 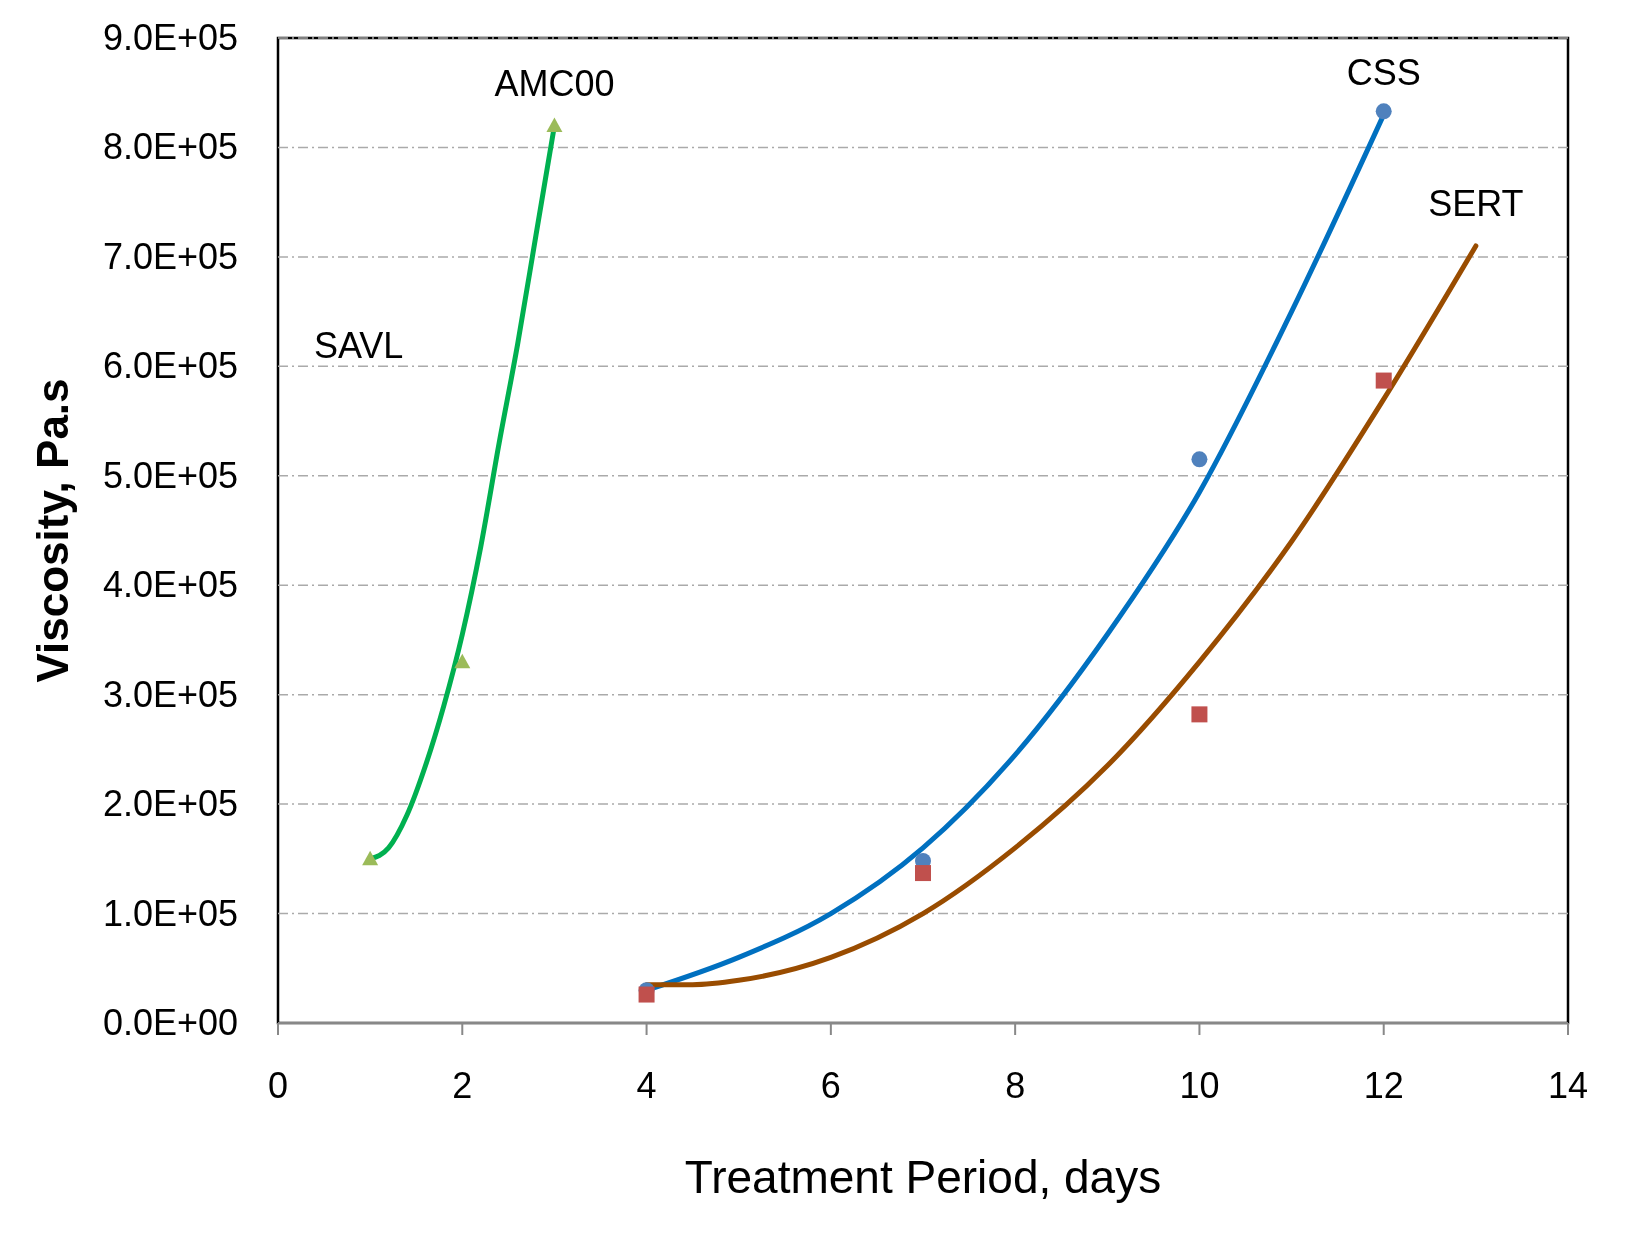 I want to click on y-tick-label: 0.0E+00, so click(x=170, y=1022).